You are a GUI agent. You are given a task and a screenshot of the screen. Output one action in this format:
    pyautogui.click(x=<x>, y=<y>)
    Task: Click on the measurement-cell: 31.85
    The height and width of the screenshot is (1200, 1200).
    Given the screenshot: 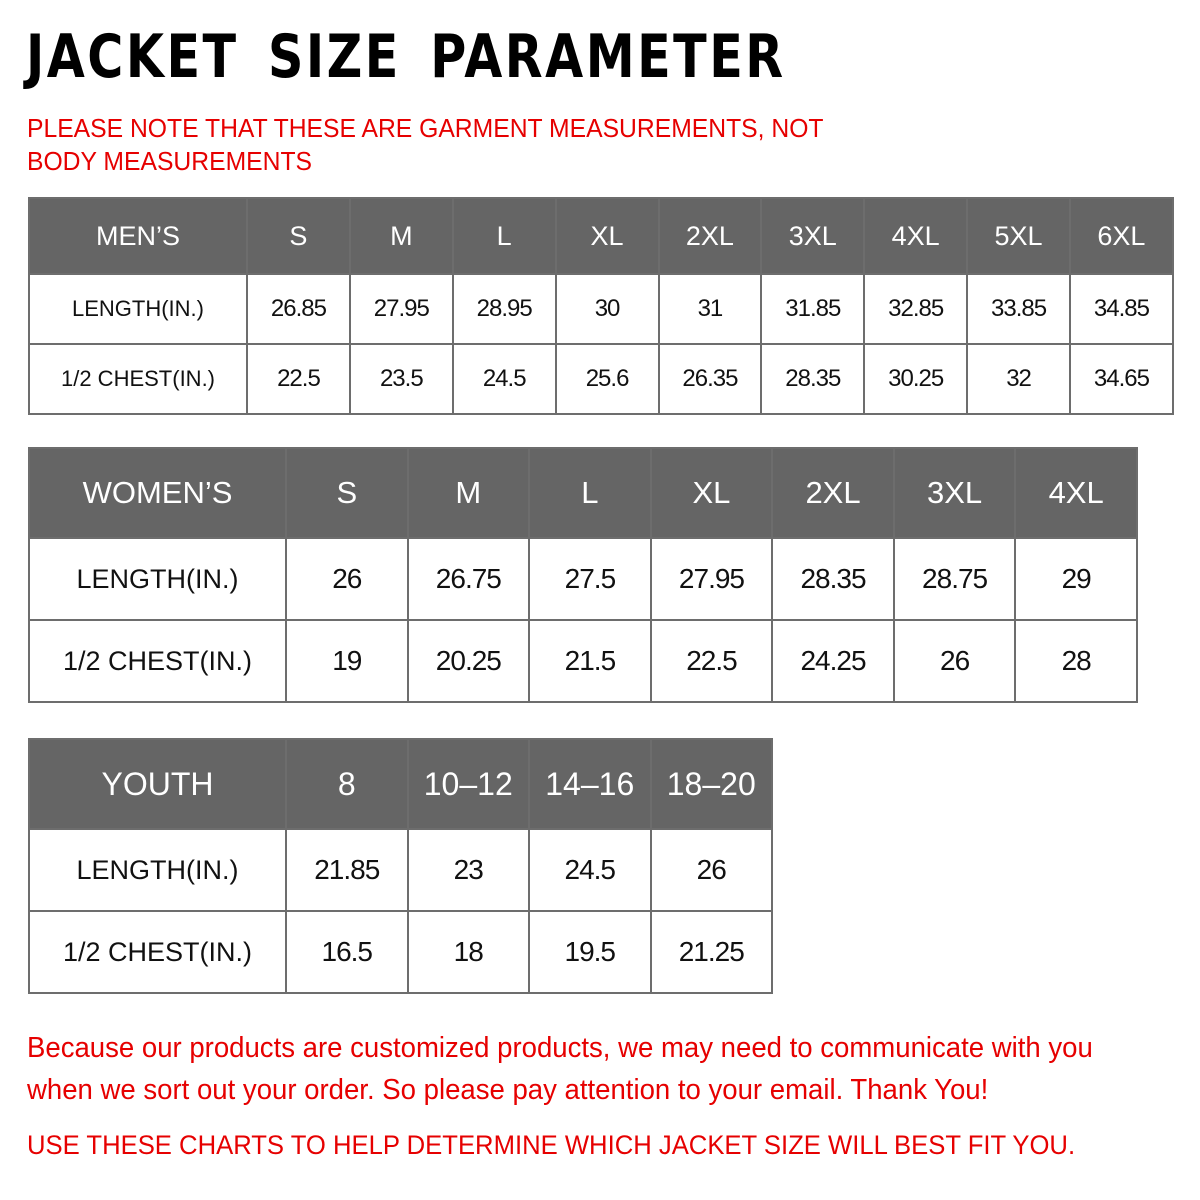 What is the action you would take?
    pyautogui.click(x=813, y=309)
    